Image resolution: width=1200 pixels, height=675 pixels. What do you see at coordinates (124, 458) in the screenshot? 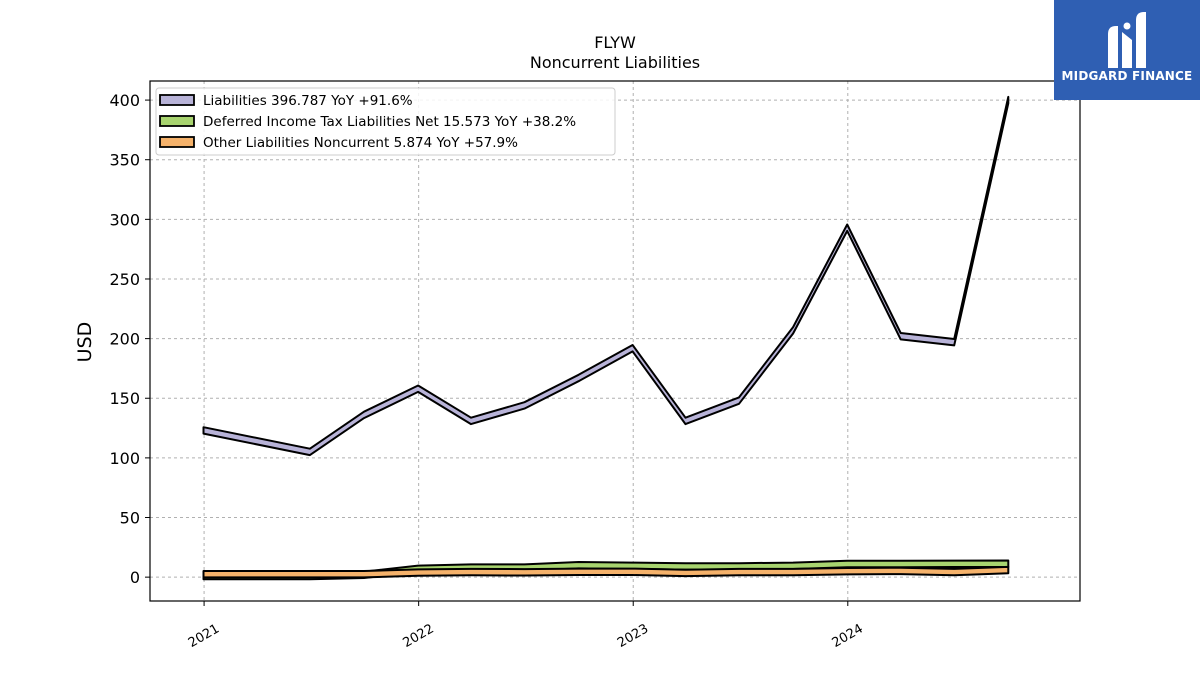
I see `y-tick-label: 100` at bounding box center [124, 458].